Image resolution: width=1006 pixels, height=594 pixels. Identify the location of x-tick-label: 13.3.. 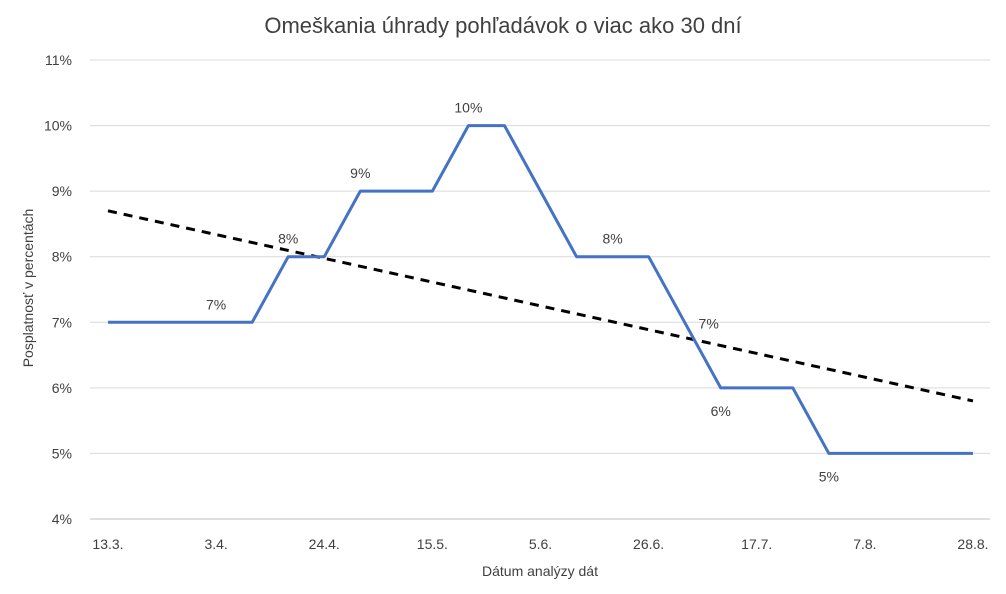
(107, 544).